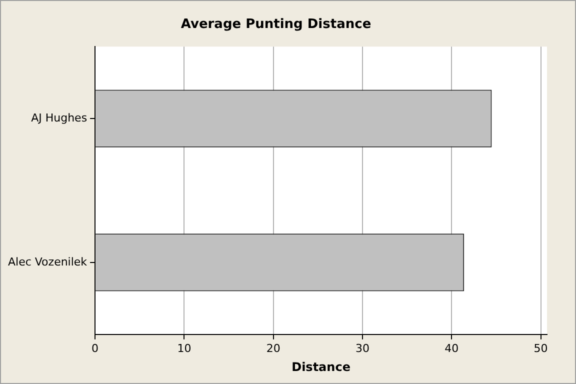  What do you see at coordinates (184, 348) in the screenshot?
I see `x-tick-label: 10` at bounding box center [184, 348].